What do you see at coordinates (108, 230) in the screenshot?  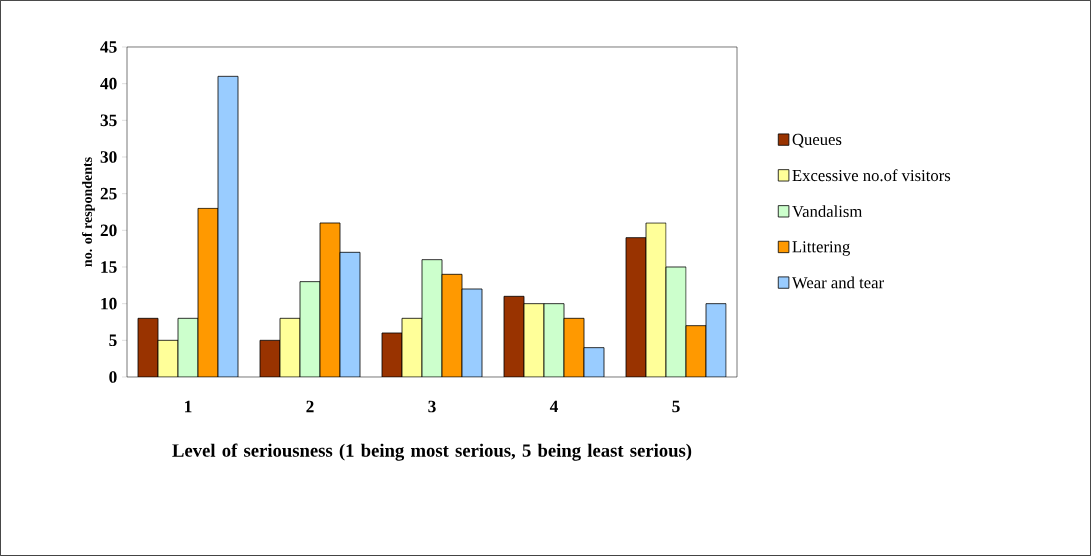 I see `y-tick-label: 20` at bounding box center [108, 230].